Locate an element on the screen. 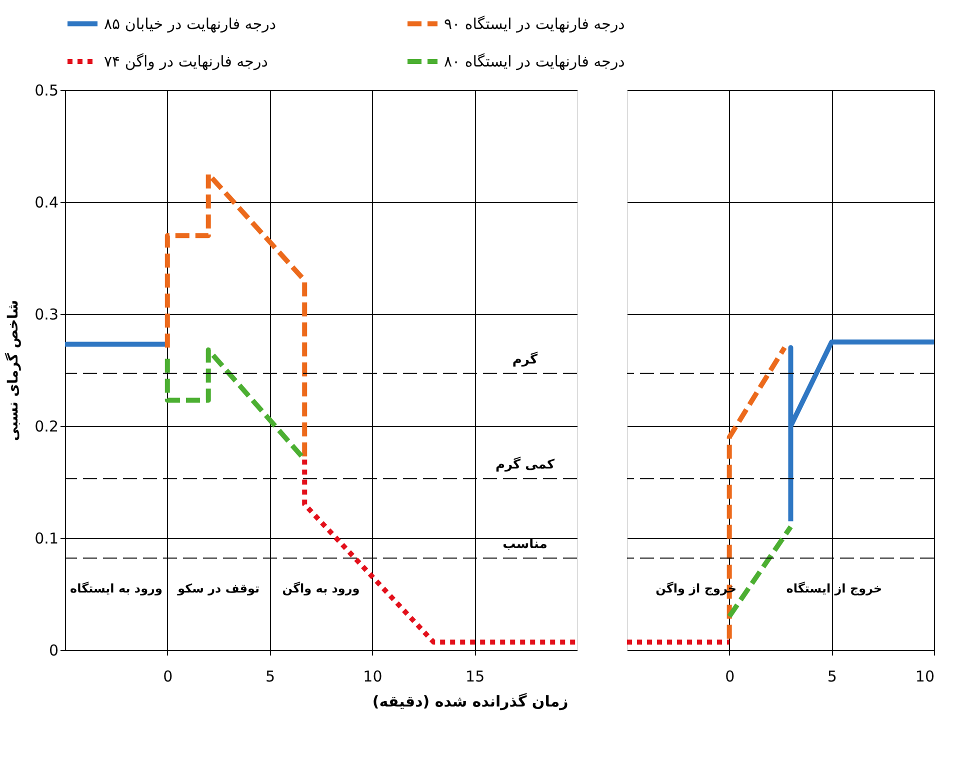 The image size is (963, 775). annotation: خروج از ایستگاه is located at coordinates (834, 588).